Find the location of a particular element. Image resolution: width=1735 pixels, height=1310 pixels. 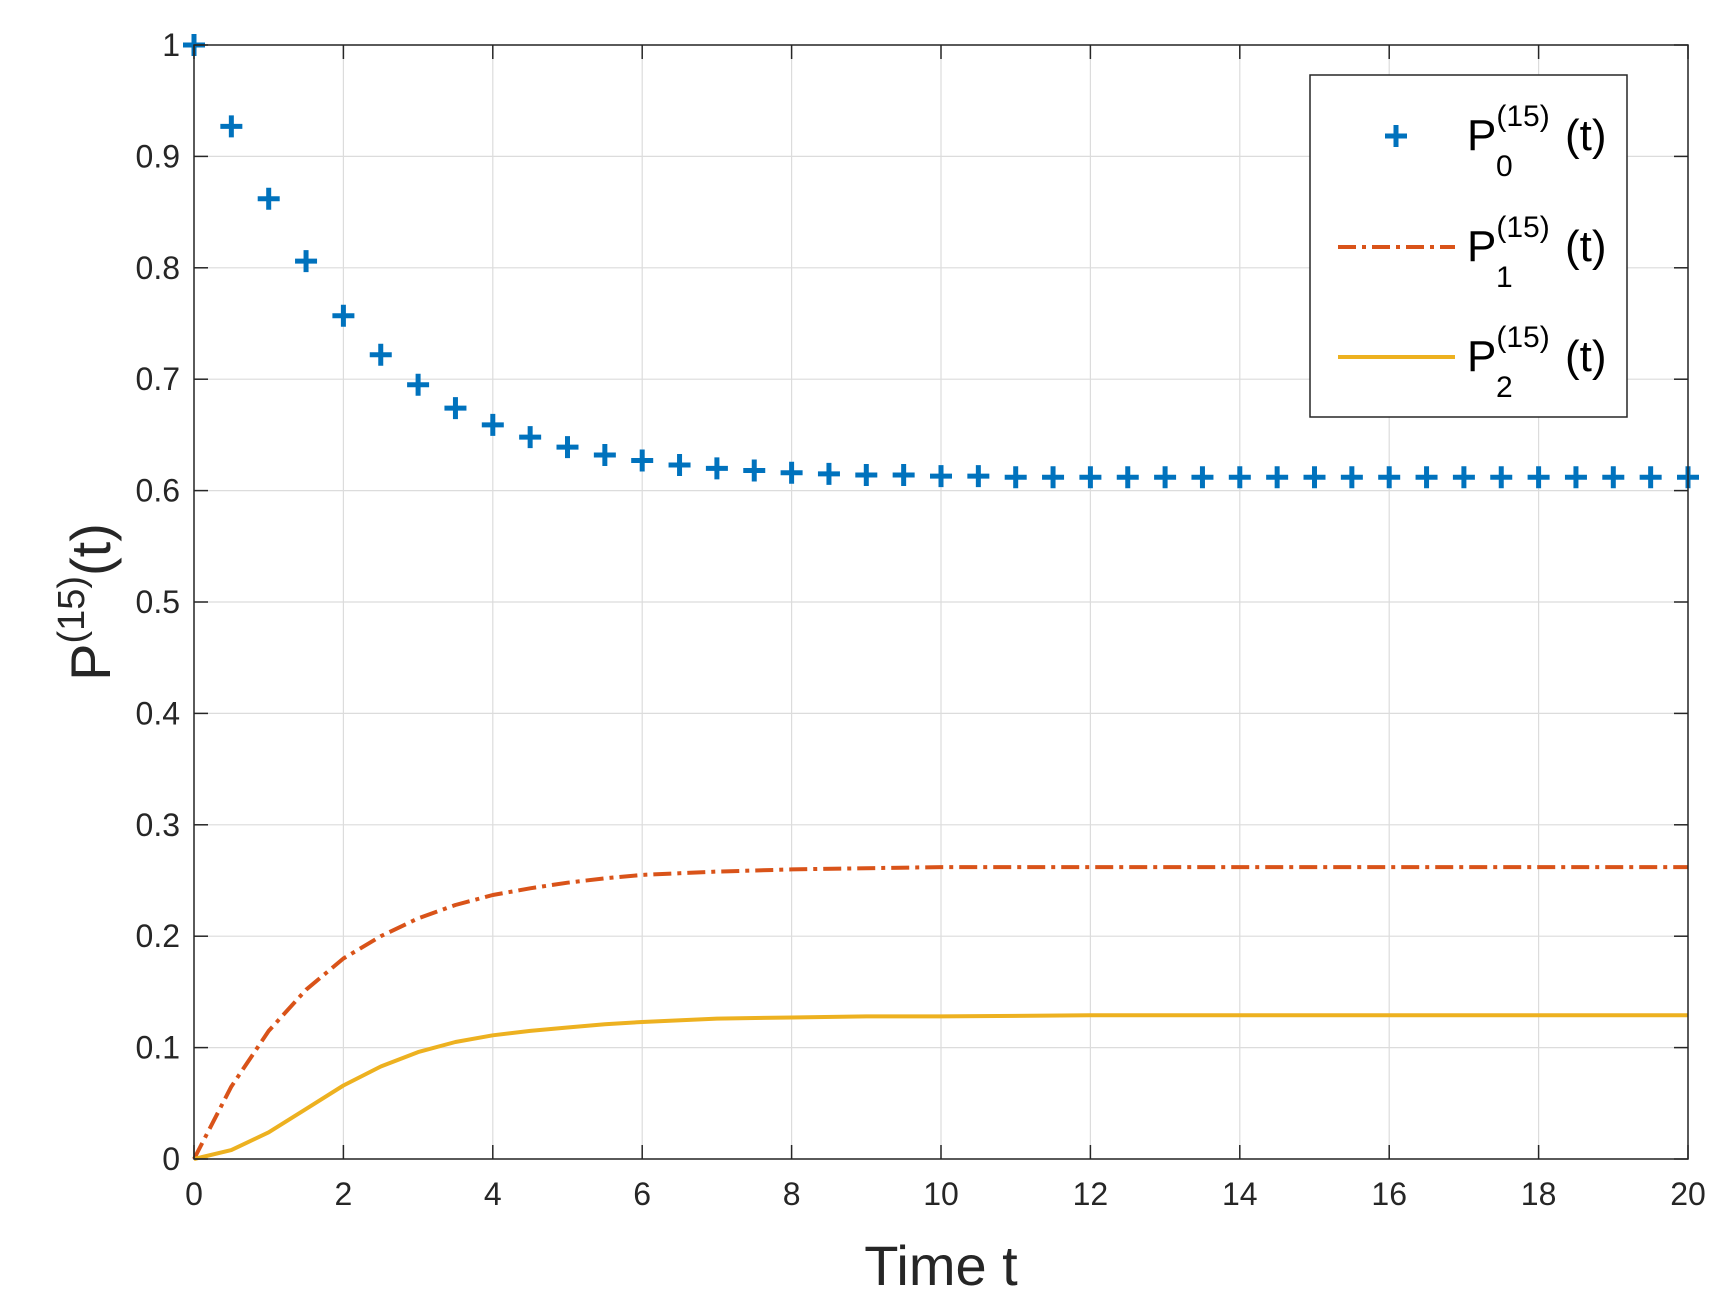

x-tick-labels: 0 2 4 6 8 10 12 14 16 18 20 is located at coordinates (945, 1194).